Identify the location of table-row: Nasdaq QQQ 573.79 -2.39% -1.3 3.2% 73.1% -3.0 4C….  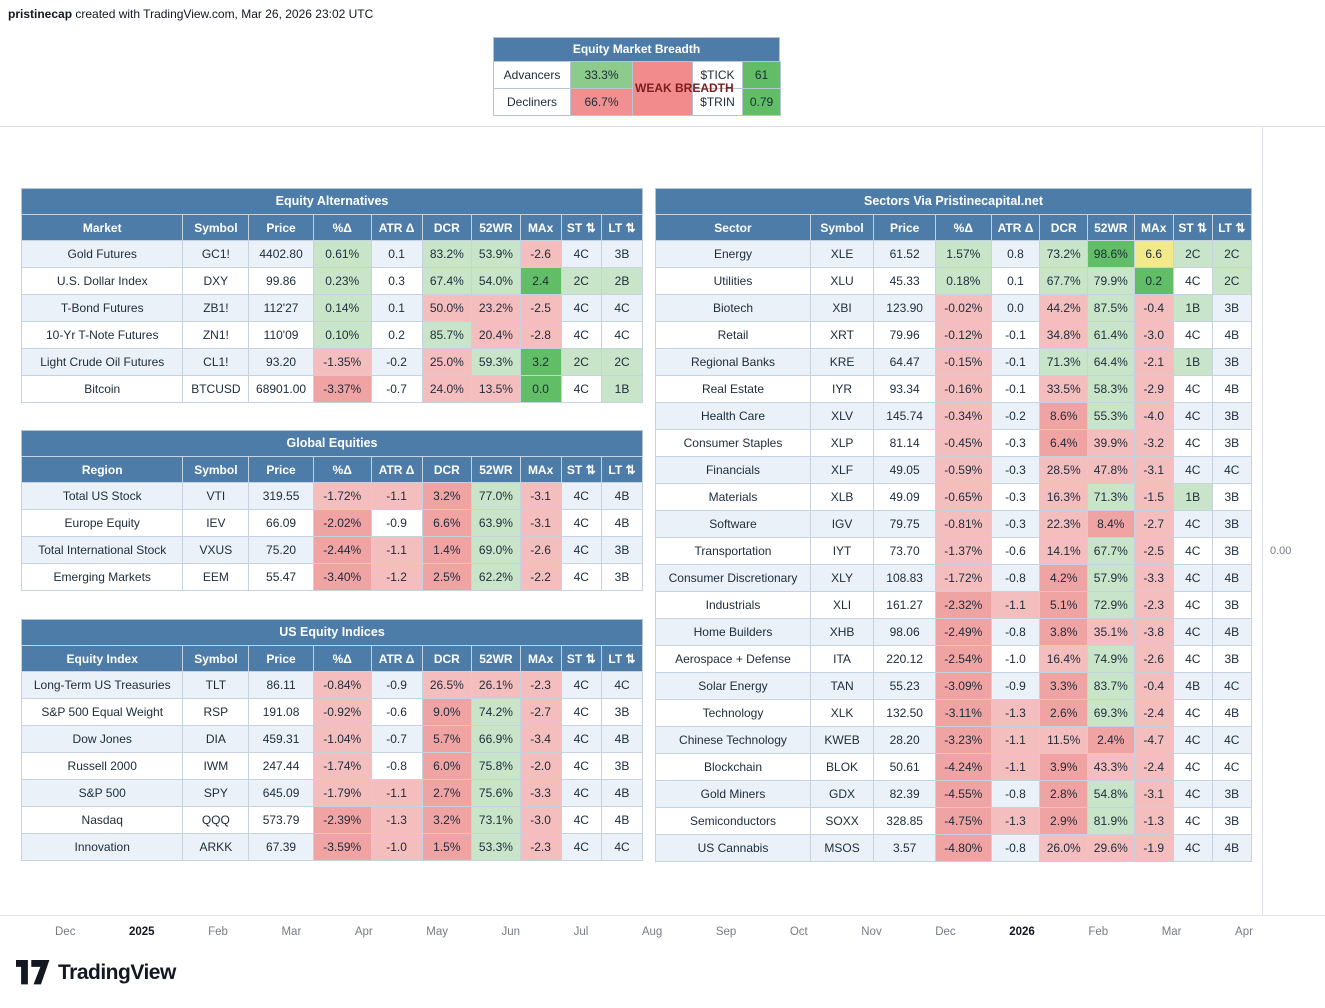
(332, 820).